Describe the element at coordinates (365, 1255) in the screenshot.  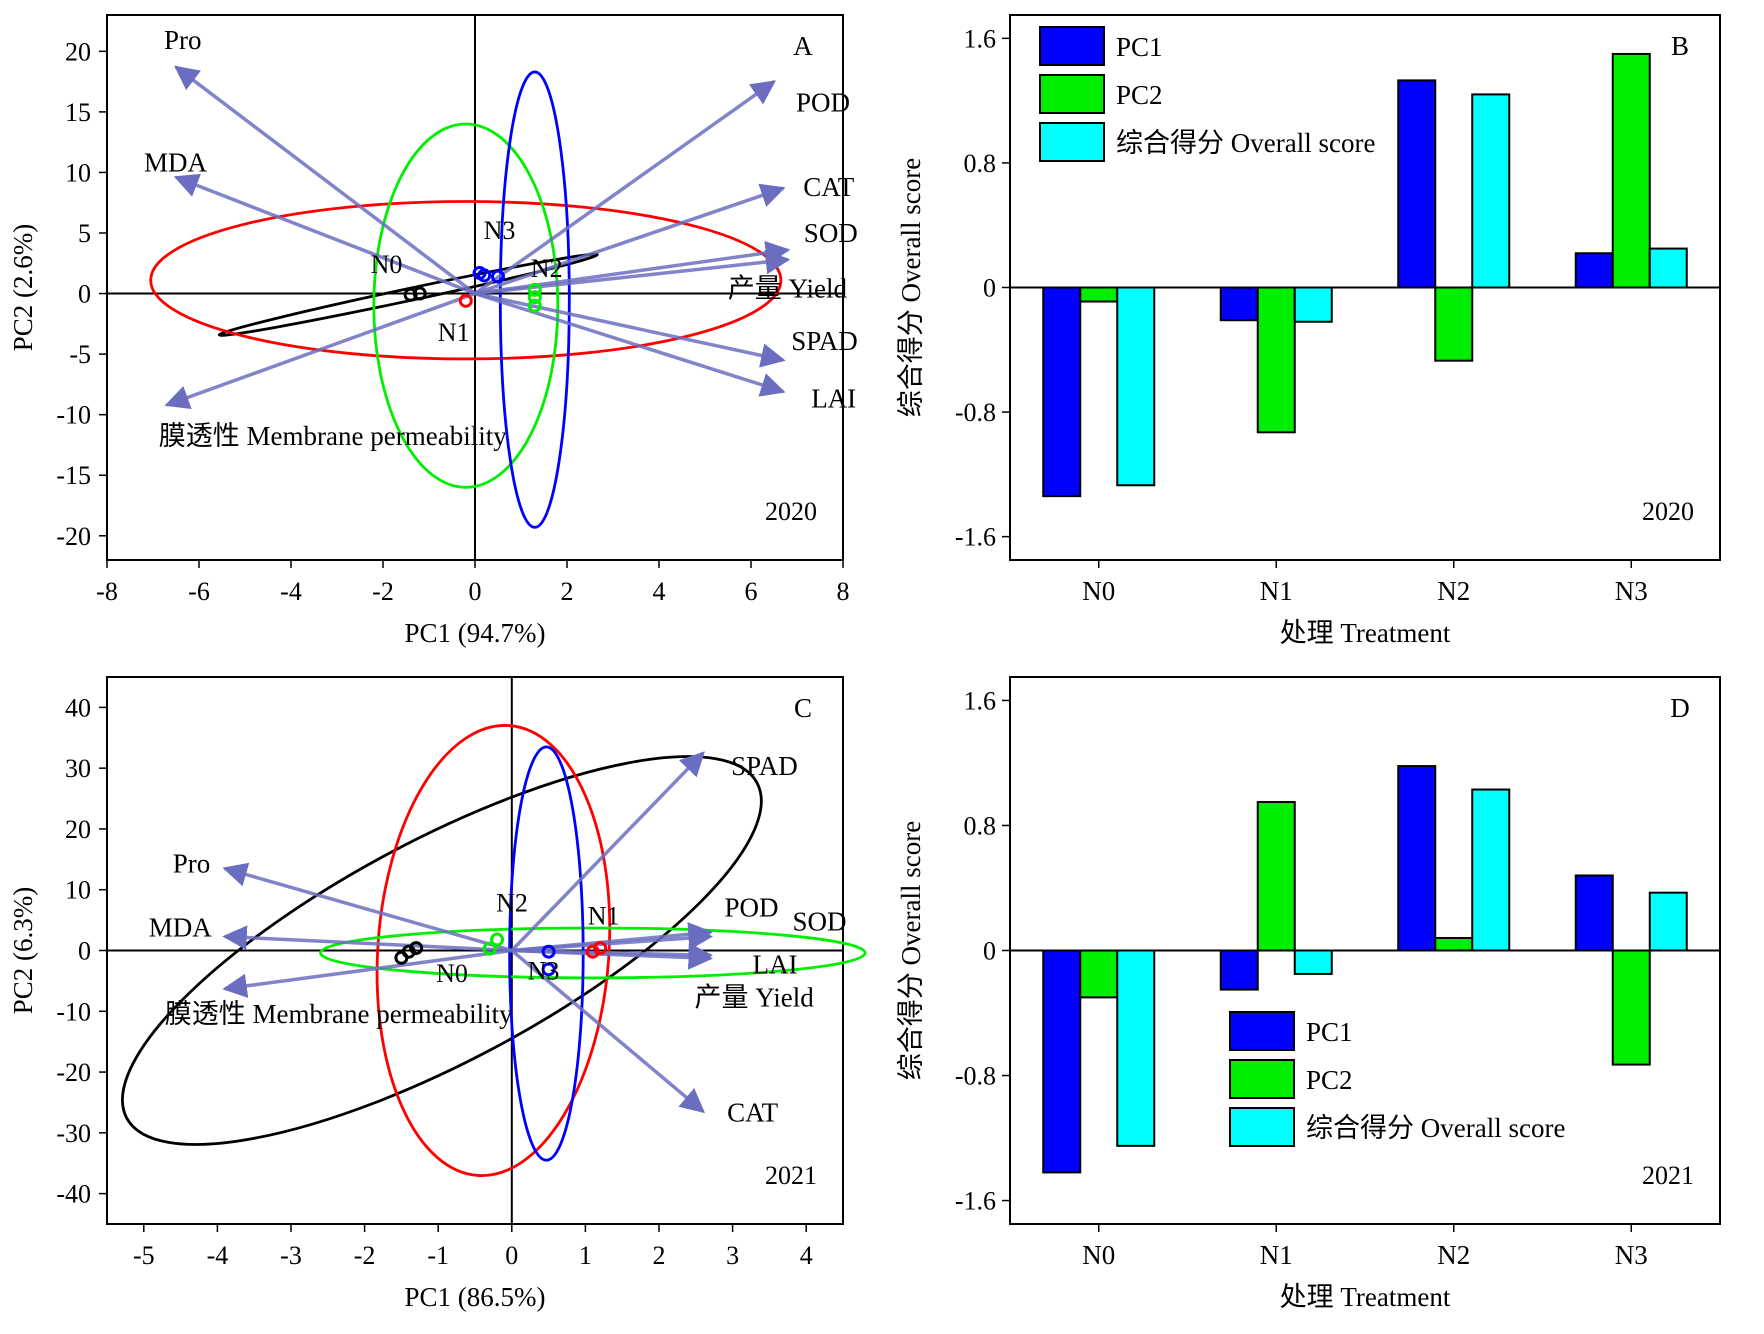
I see `x-tick-label: -2` at that location.